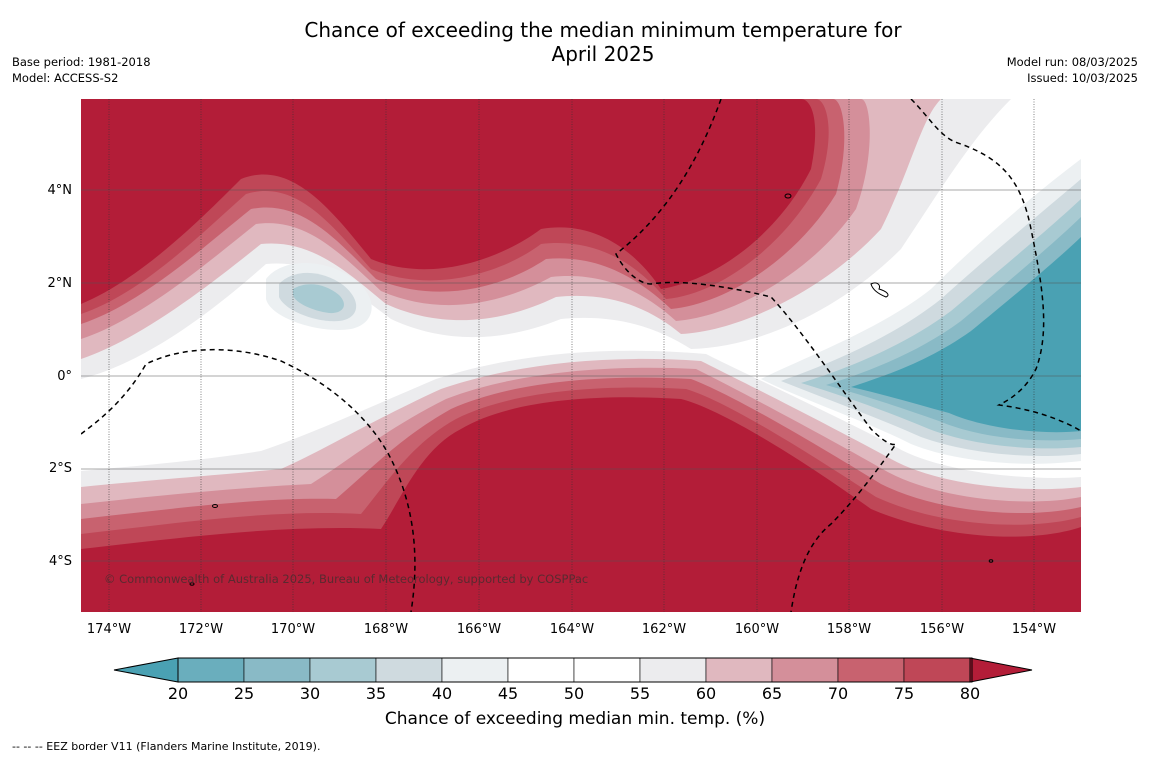 Image resolution: width=1150 pixels, height=758 pixels. What do you see at coordinates (442, 693) in the screenshot?
I see `colorbar-tick-40: 40` at bounding box center [442, 693].